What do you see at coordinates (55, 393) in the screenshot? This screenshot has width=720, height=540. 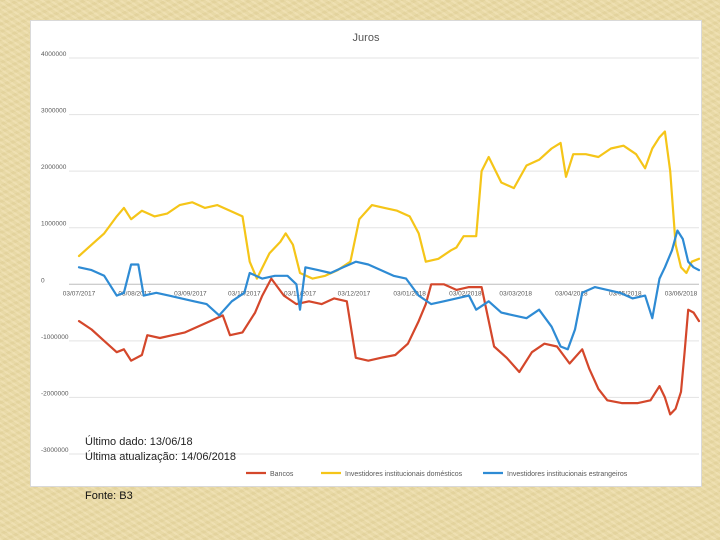 I see `y-tick-label: -2000000` at bounding box center [55, 393].